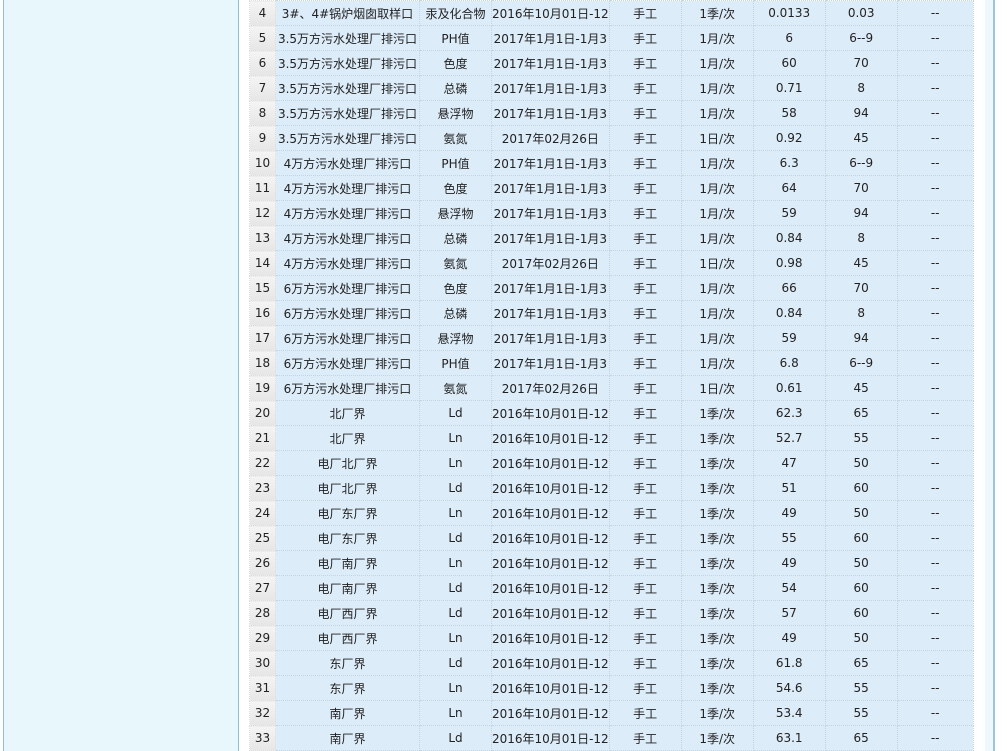 The image size is (1007, 751). I want to click on table-row: 33 南厂界 Ld 2016年10月01日-12 手工 1季/次 63.1 65 --, so click(611, 738).